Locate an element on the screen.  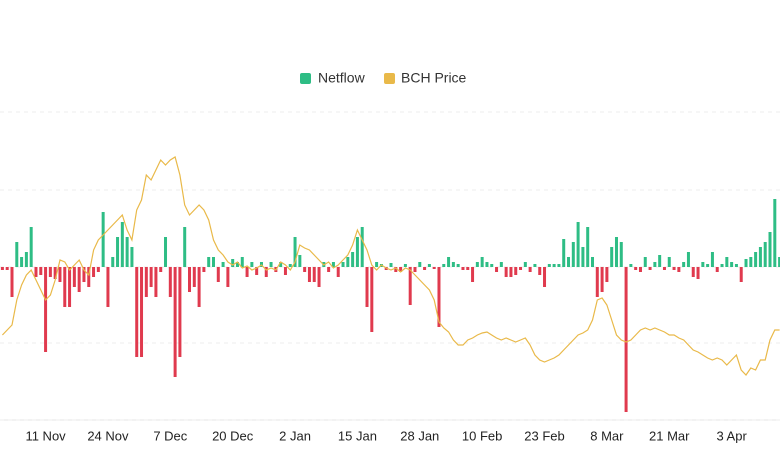
legend-label: BCH Price is located at coordinates (434, 78).